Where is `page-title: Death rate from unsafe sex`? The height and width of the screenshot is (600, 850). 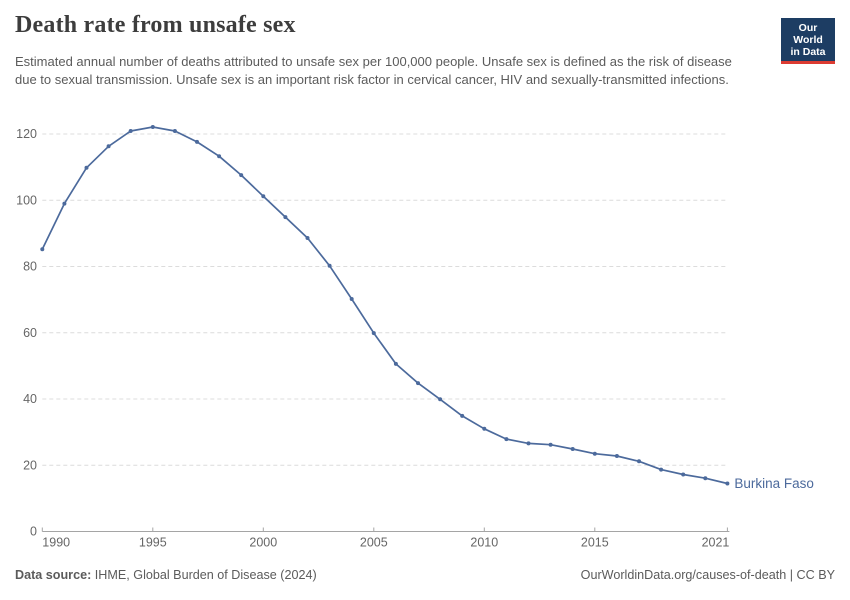 page-title: Death rate from unsafe sex is located at coordinates (155, 25).